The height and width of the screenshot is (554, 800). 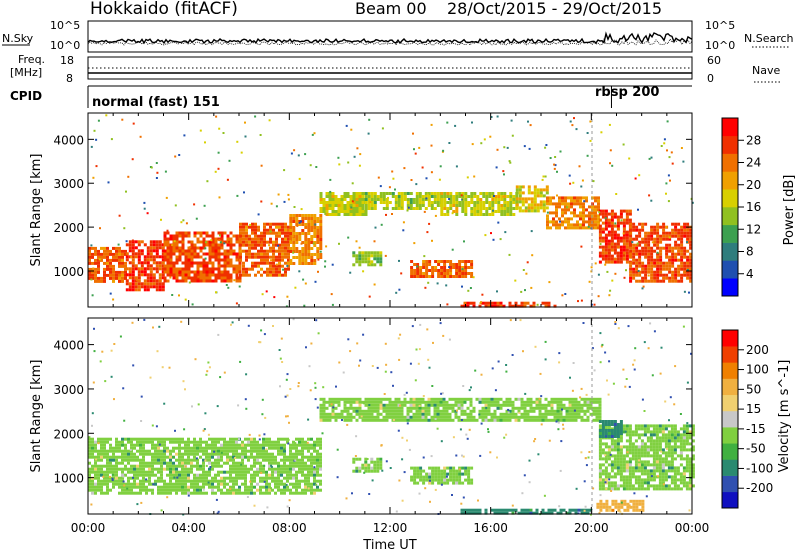 I want to click on nave-label: Nave, so click(x=766, y=70).